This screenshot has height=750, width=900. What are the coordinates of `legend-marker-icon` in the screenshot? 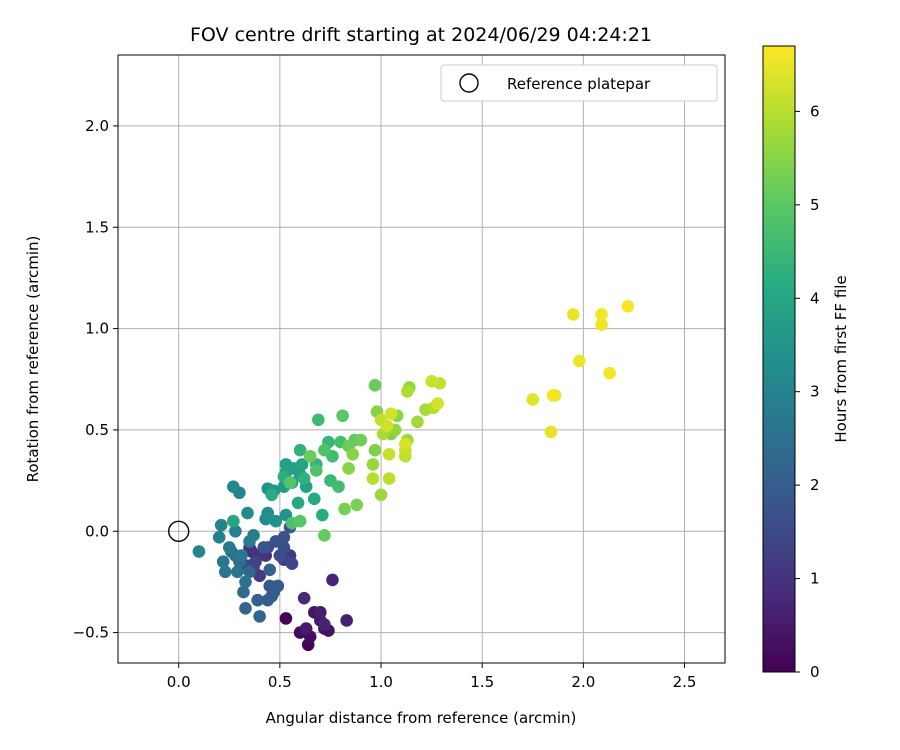 It's located at (469, 83).